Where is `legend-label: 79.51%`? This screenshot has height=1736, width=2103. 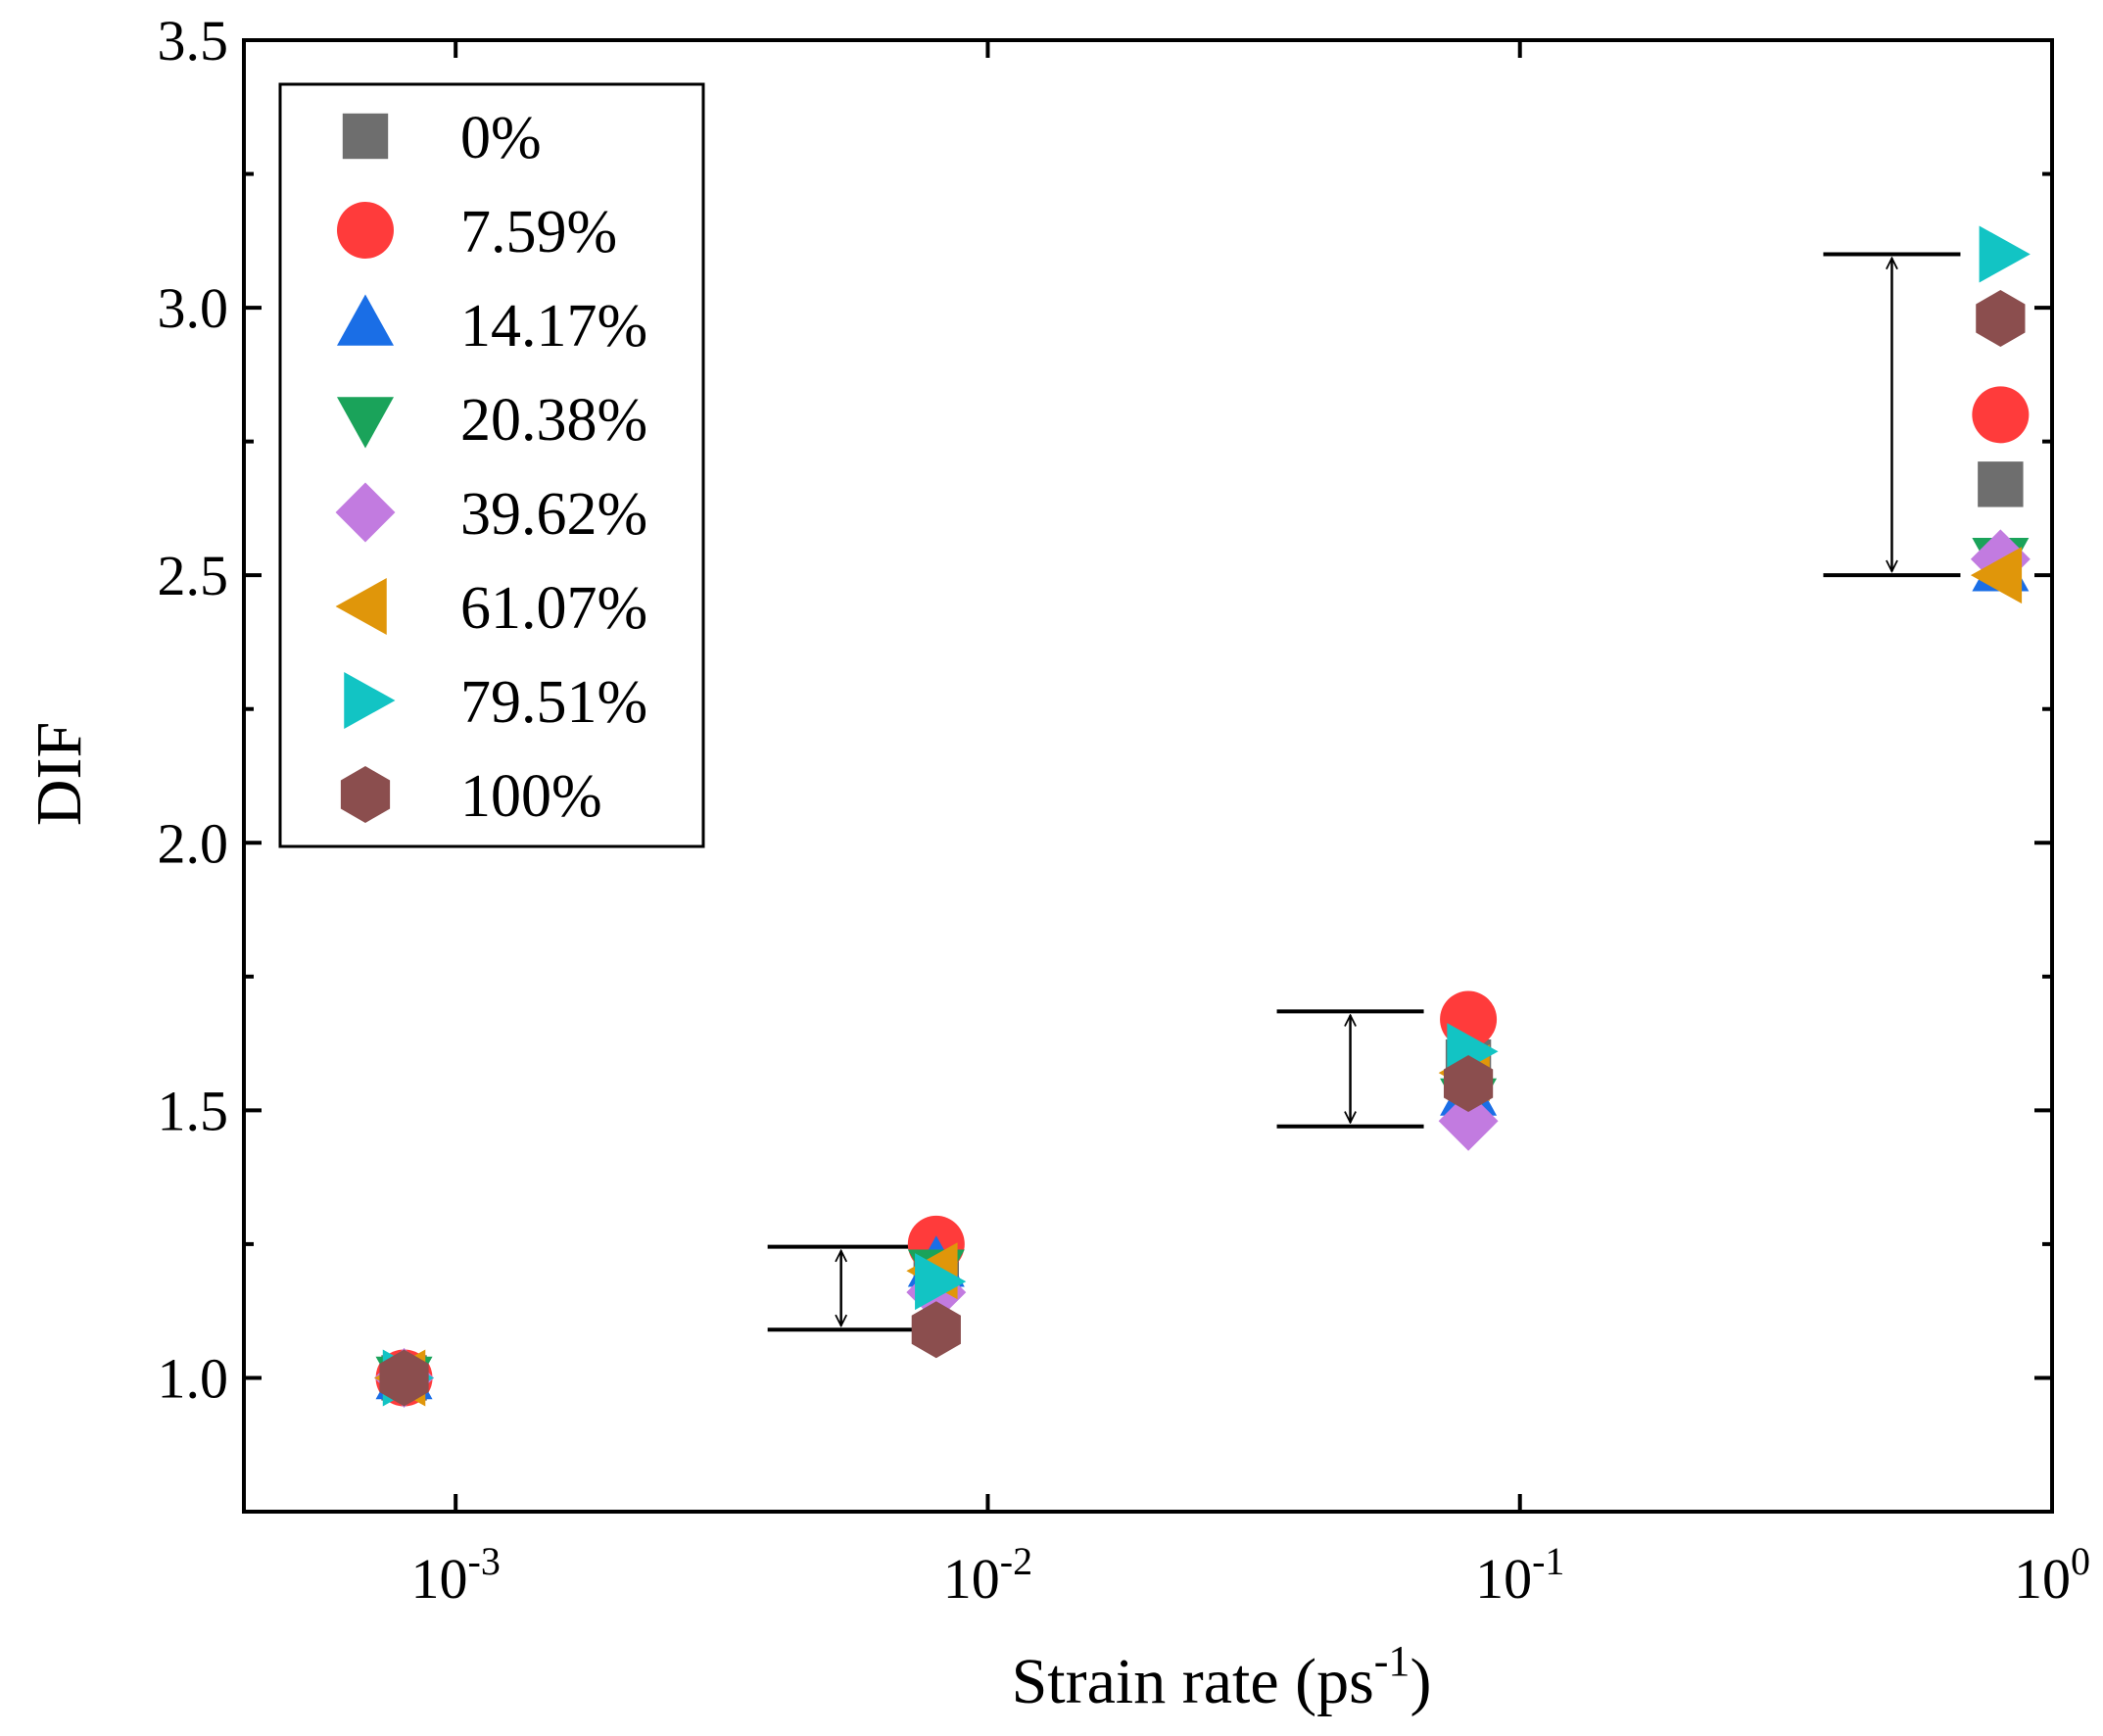 legend-label: 79.51% is located at coordinates (553, 702).